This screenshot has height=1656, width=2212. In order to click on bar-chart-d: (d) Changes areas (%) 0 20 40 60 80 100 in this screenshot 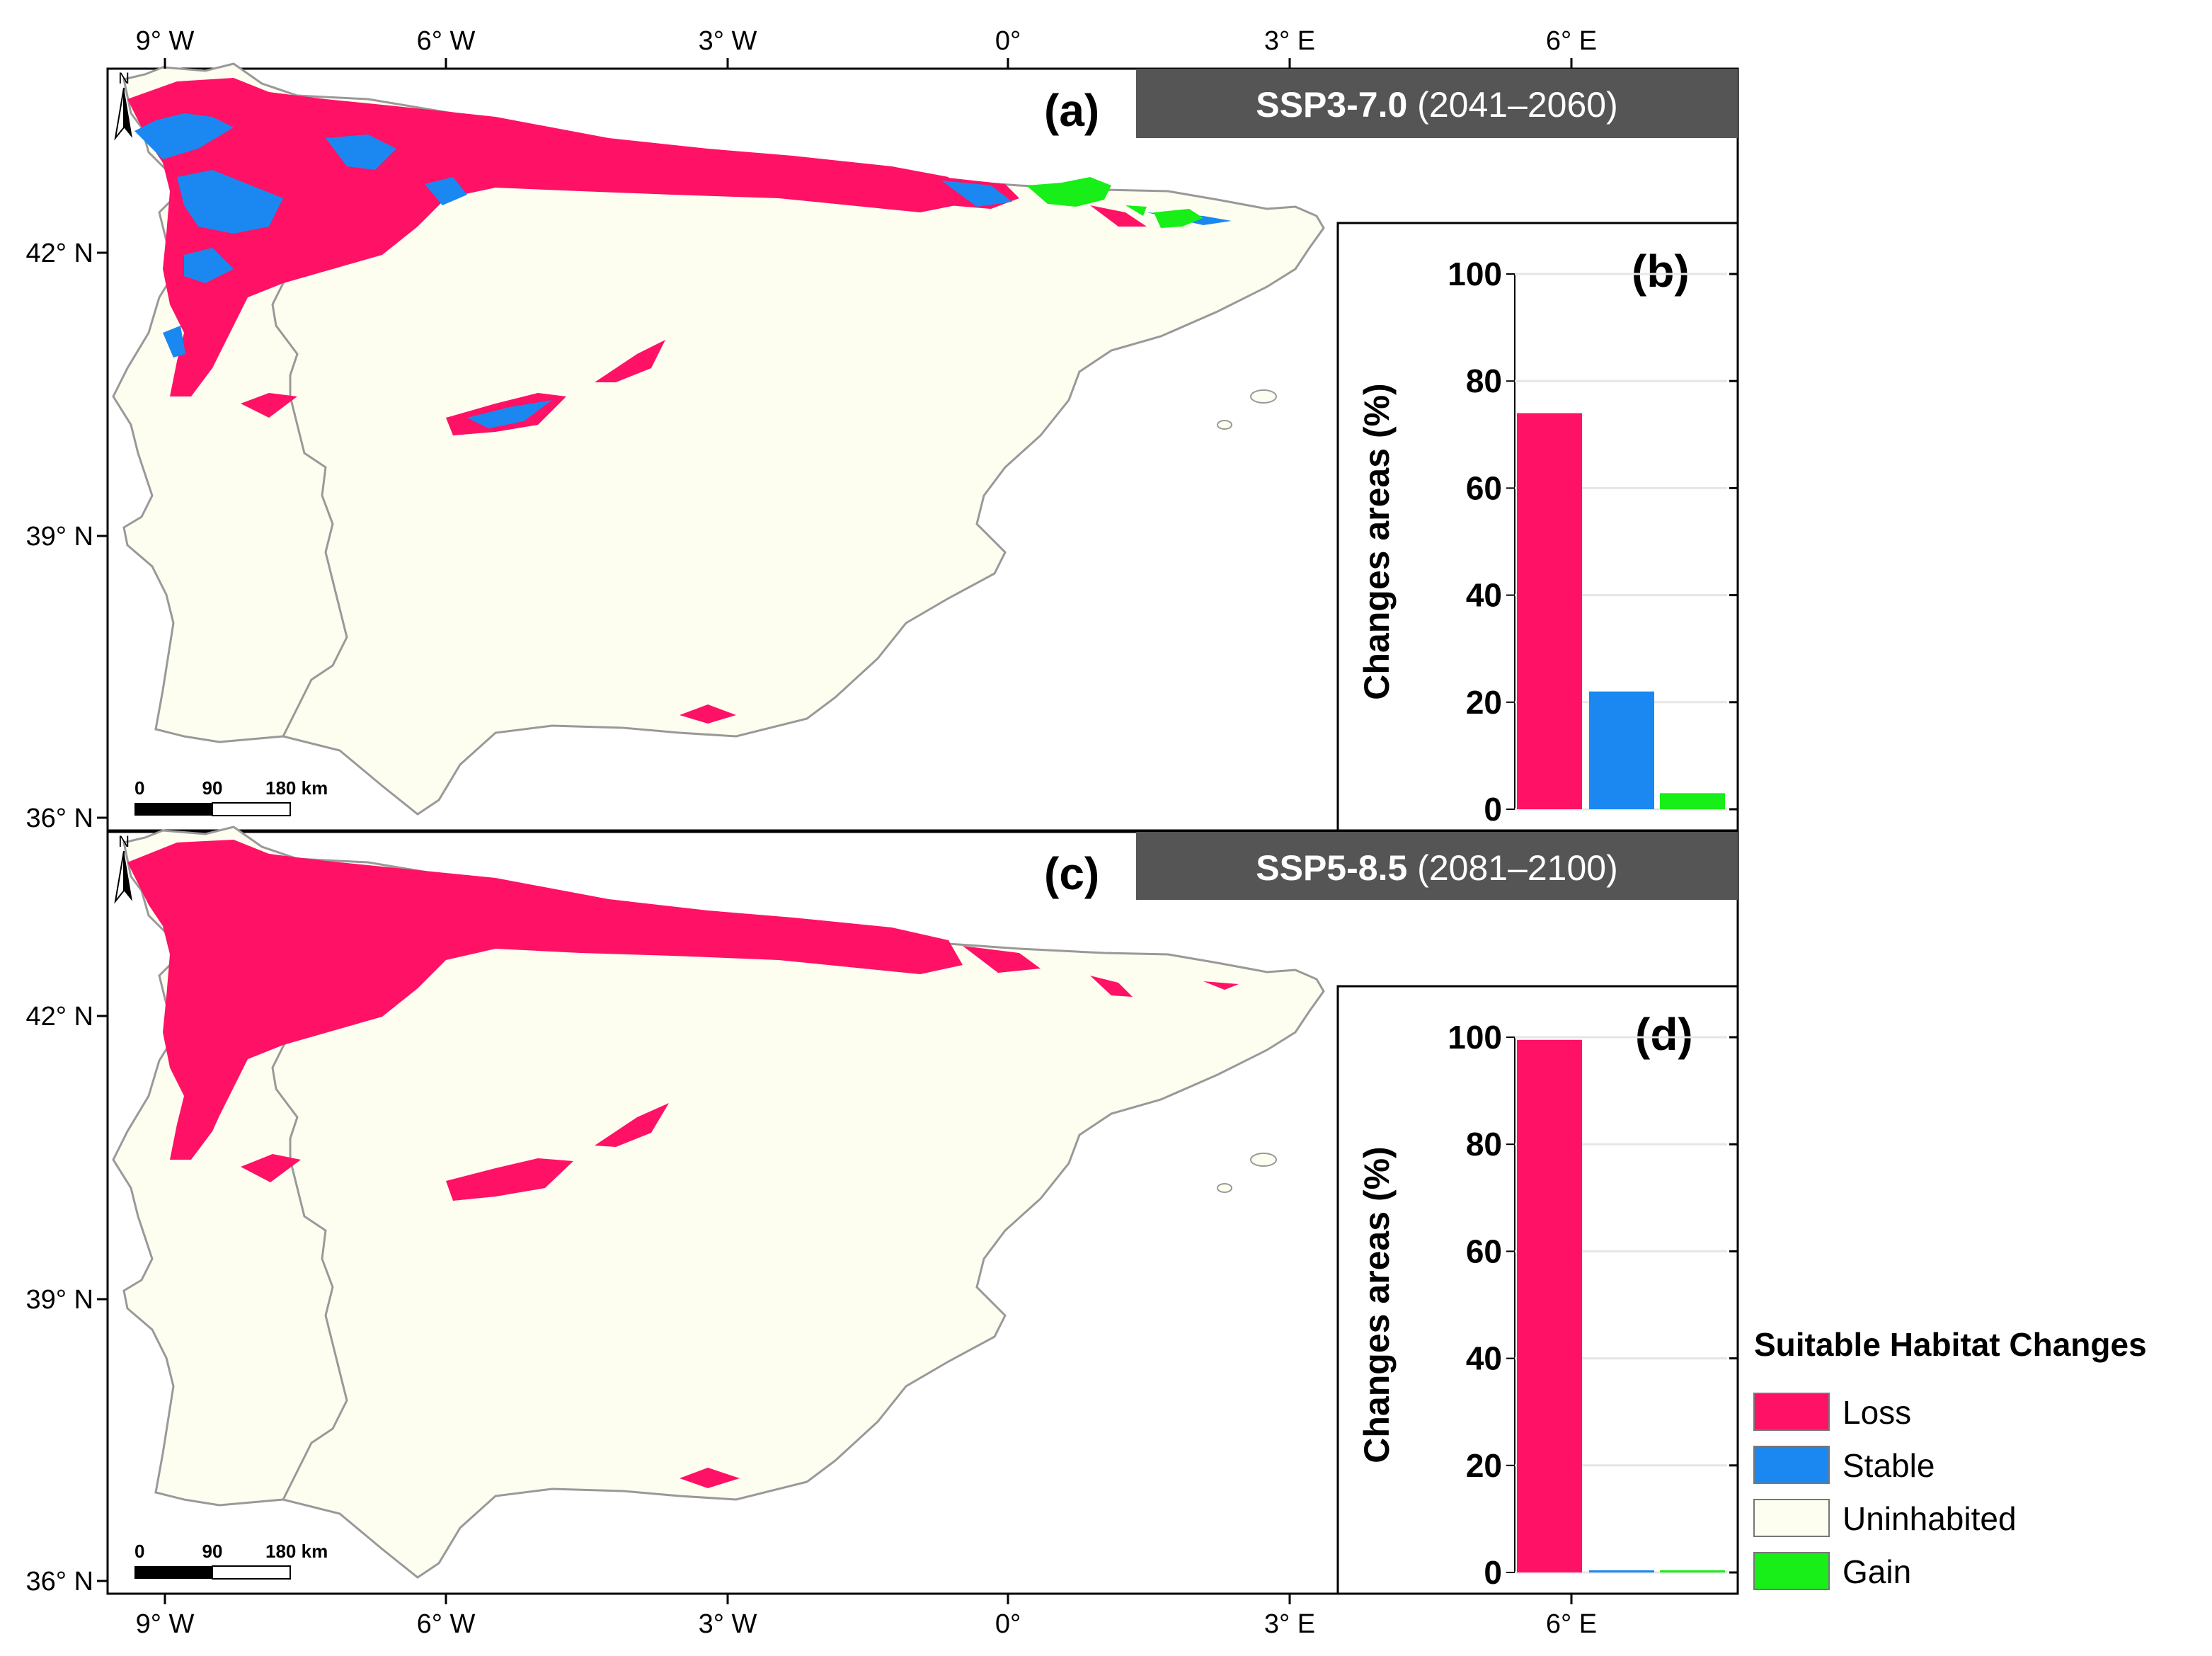, I will do `click(1537, 1290)`.